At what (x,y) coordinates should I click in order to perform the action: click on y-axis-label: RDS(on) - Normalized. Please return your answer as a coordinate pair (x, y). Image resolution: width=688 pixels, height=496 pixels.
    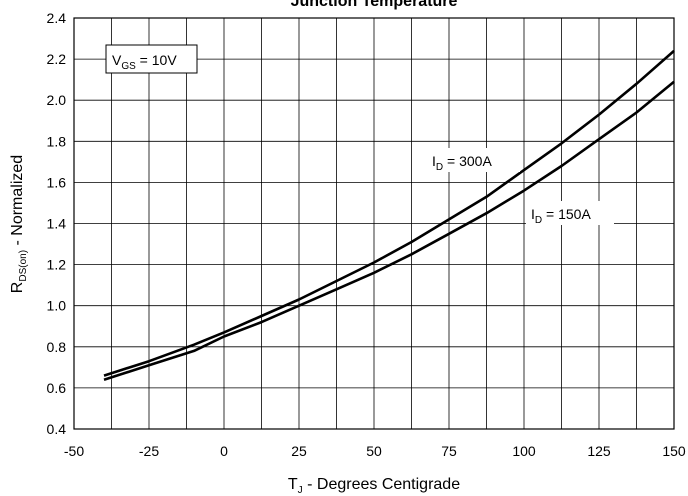
    Looking at the image, I should click on (19, 224).